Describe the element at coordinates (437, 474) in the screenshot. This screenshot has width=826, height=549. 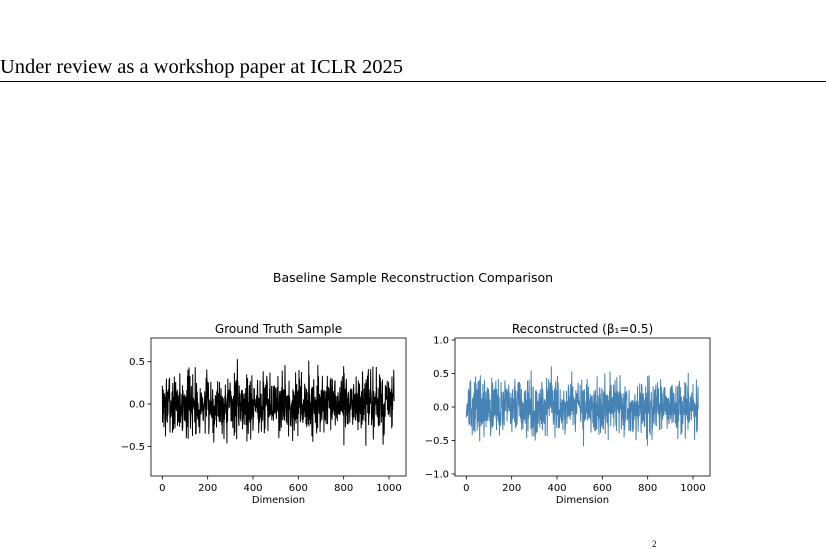
I see `y-tick-label: −1.0` at that location.